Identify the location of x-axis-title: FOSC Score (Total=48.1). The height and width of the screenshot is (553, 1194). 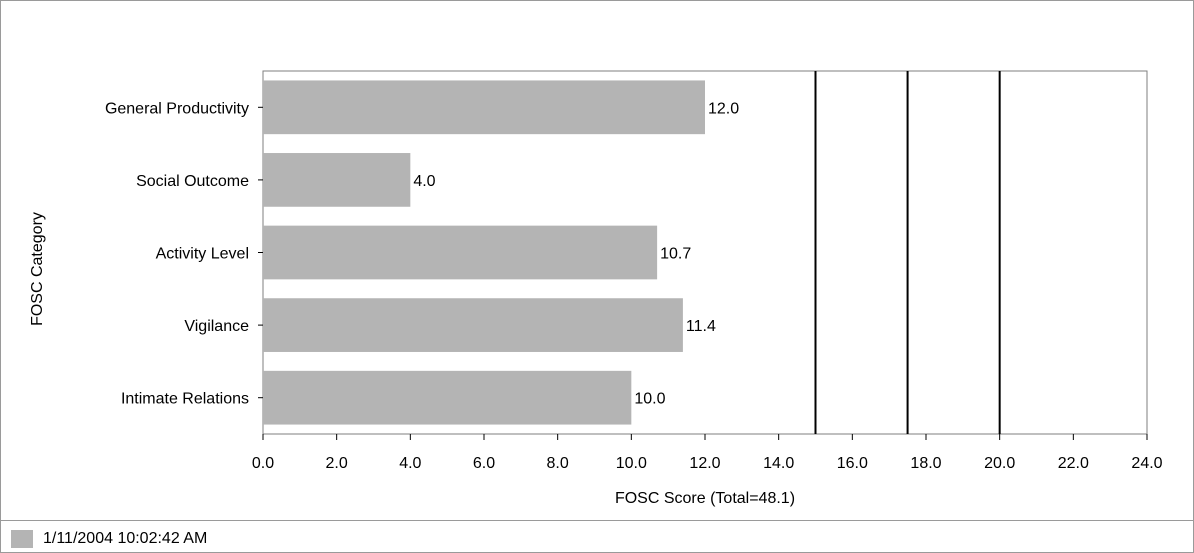
(705, 498).